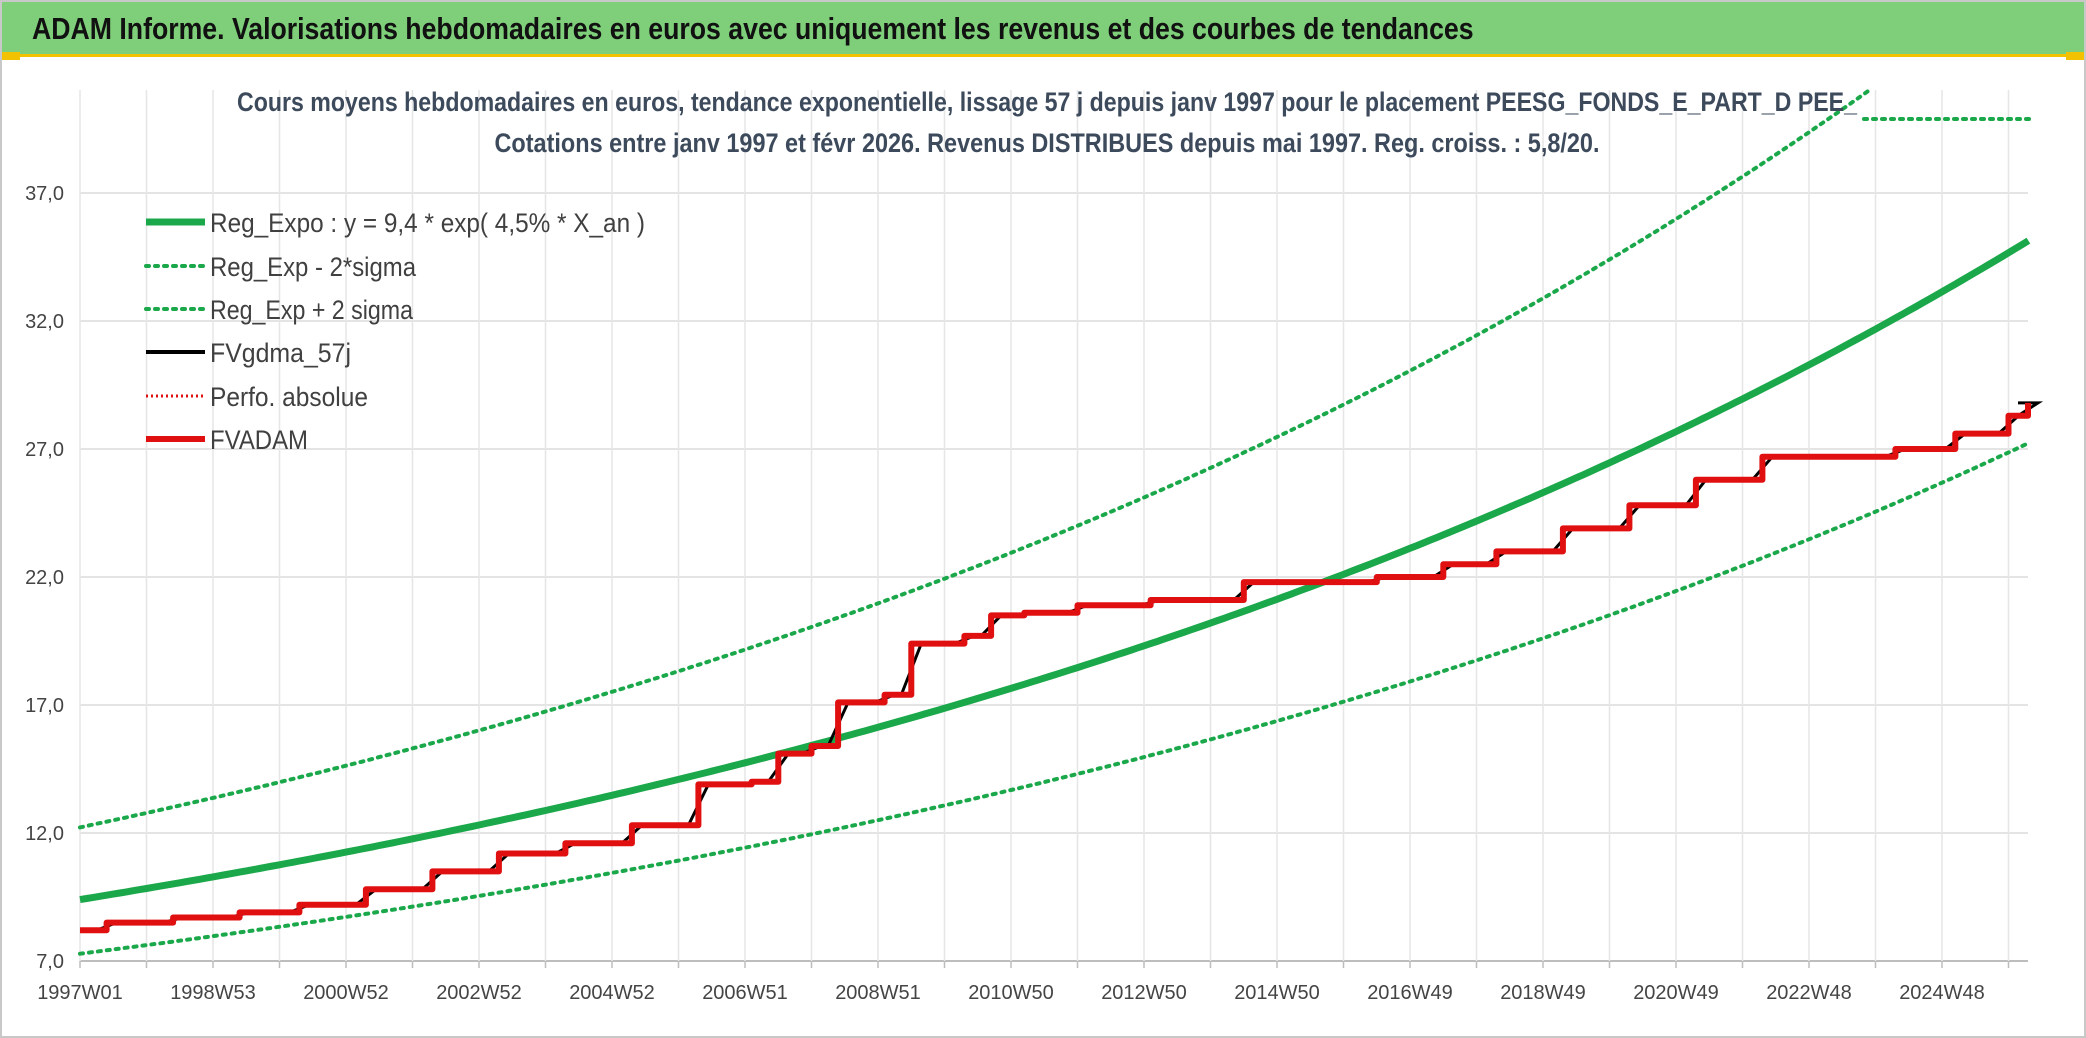  I want to click on legend-item-perfo: Perfo. absolue, so click(257, 397).